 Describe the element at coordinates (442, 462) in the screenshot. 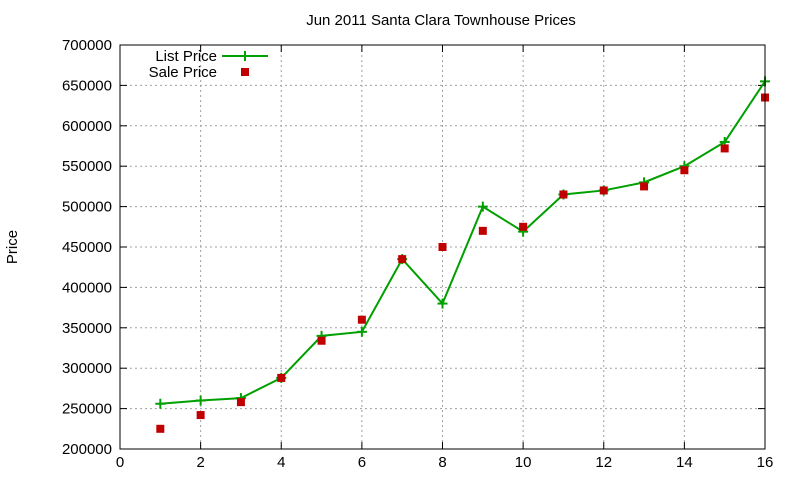

I see `x-tick-label: 8` at that location.